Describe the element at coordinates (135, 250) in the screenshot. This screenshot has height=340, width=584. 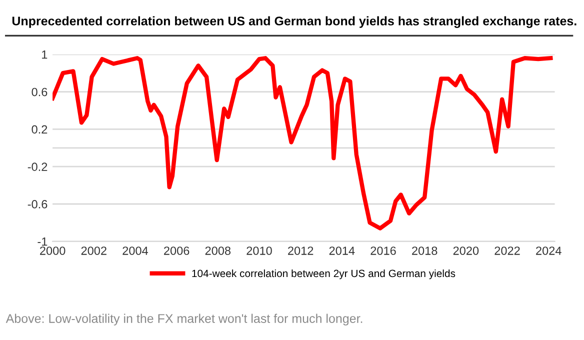
I see `x-tick-label: 2004` at that location.